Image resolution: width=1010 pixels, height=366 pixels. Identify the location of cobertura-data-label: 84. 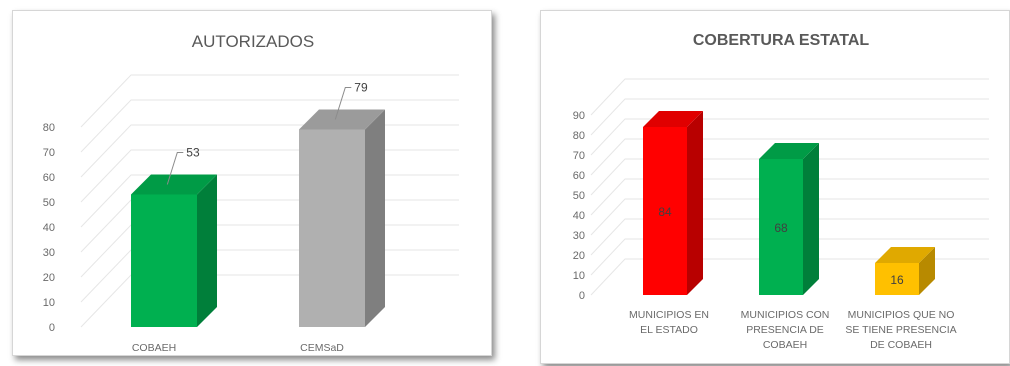
(665, 212).